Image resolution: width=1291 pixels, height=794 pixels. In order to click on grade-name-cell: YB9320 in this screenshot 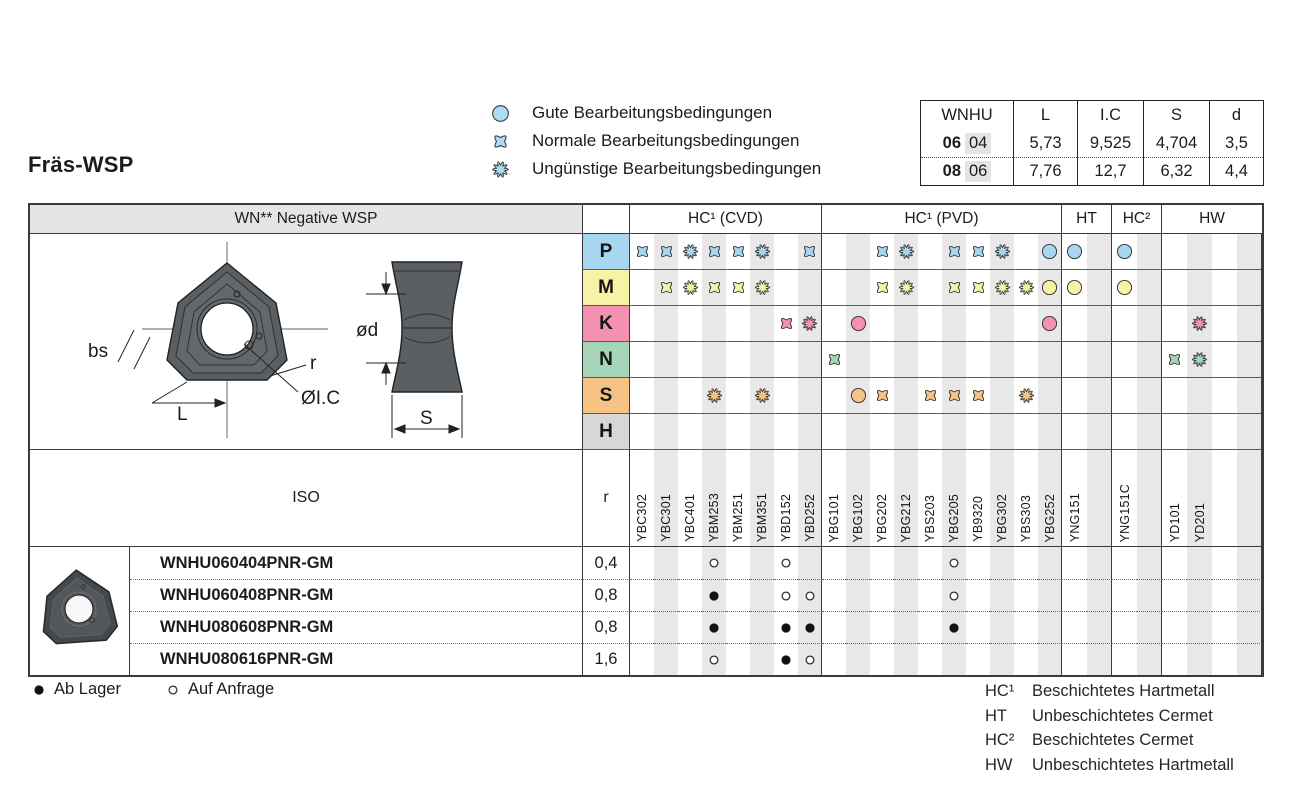, I will do `click(978, 498)`.